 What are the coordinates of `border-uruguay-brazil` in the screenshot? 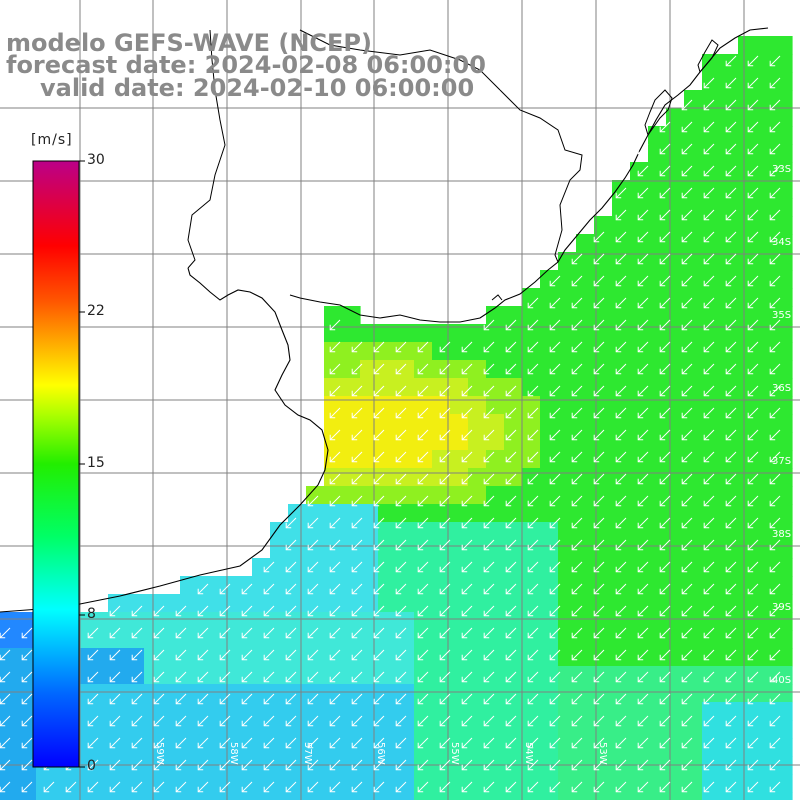 It's located at (541, 176).